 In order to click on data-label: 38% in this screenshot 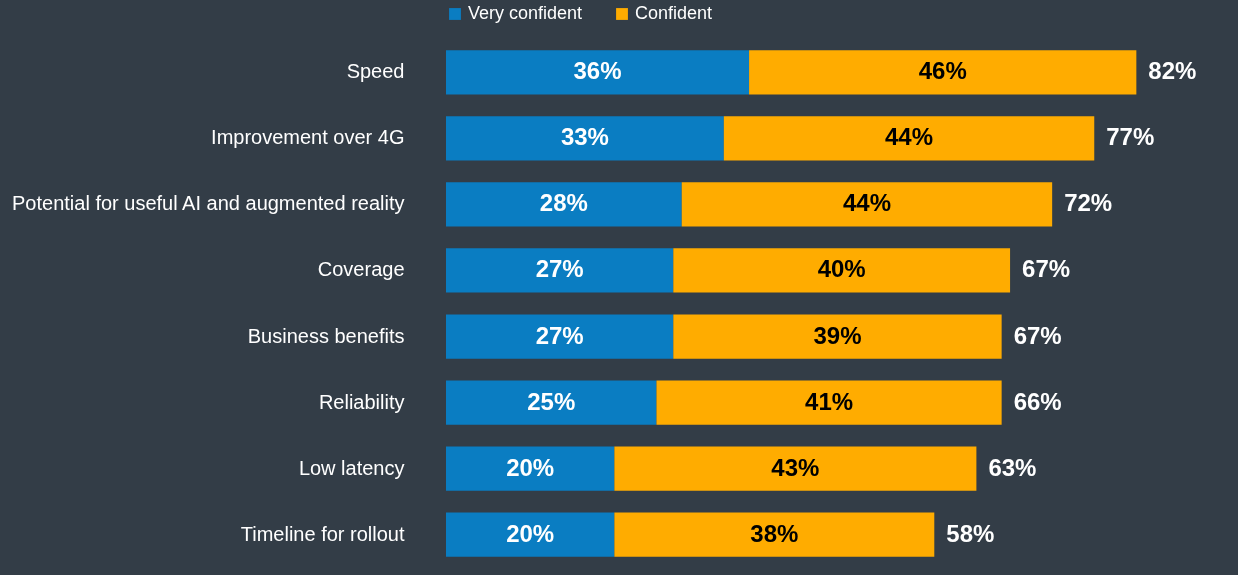, I will do `click(774, 533)`.